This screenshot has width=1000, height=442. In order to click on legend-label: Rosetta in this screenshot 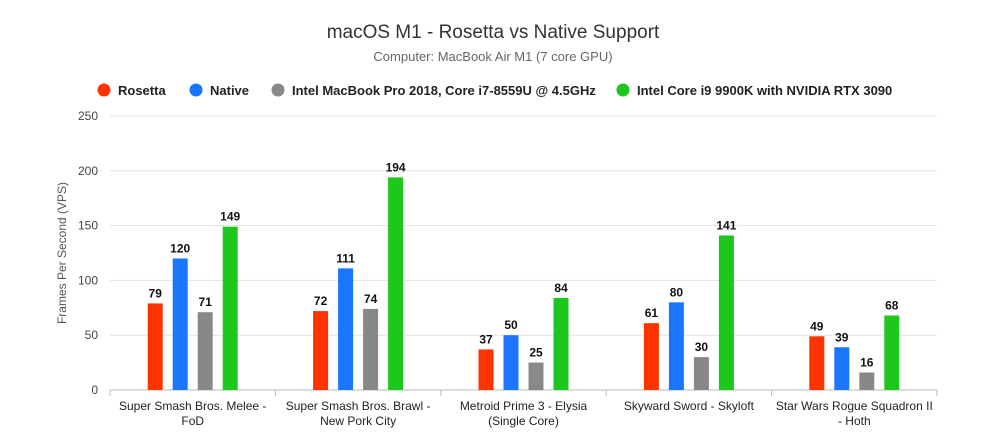, I will do `click(142, 90)`.